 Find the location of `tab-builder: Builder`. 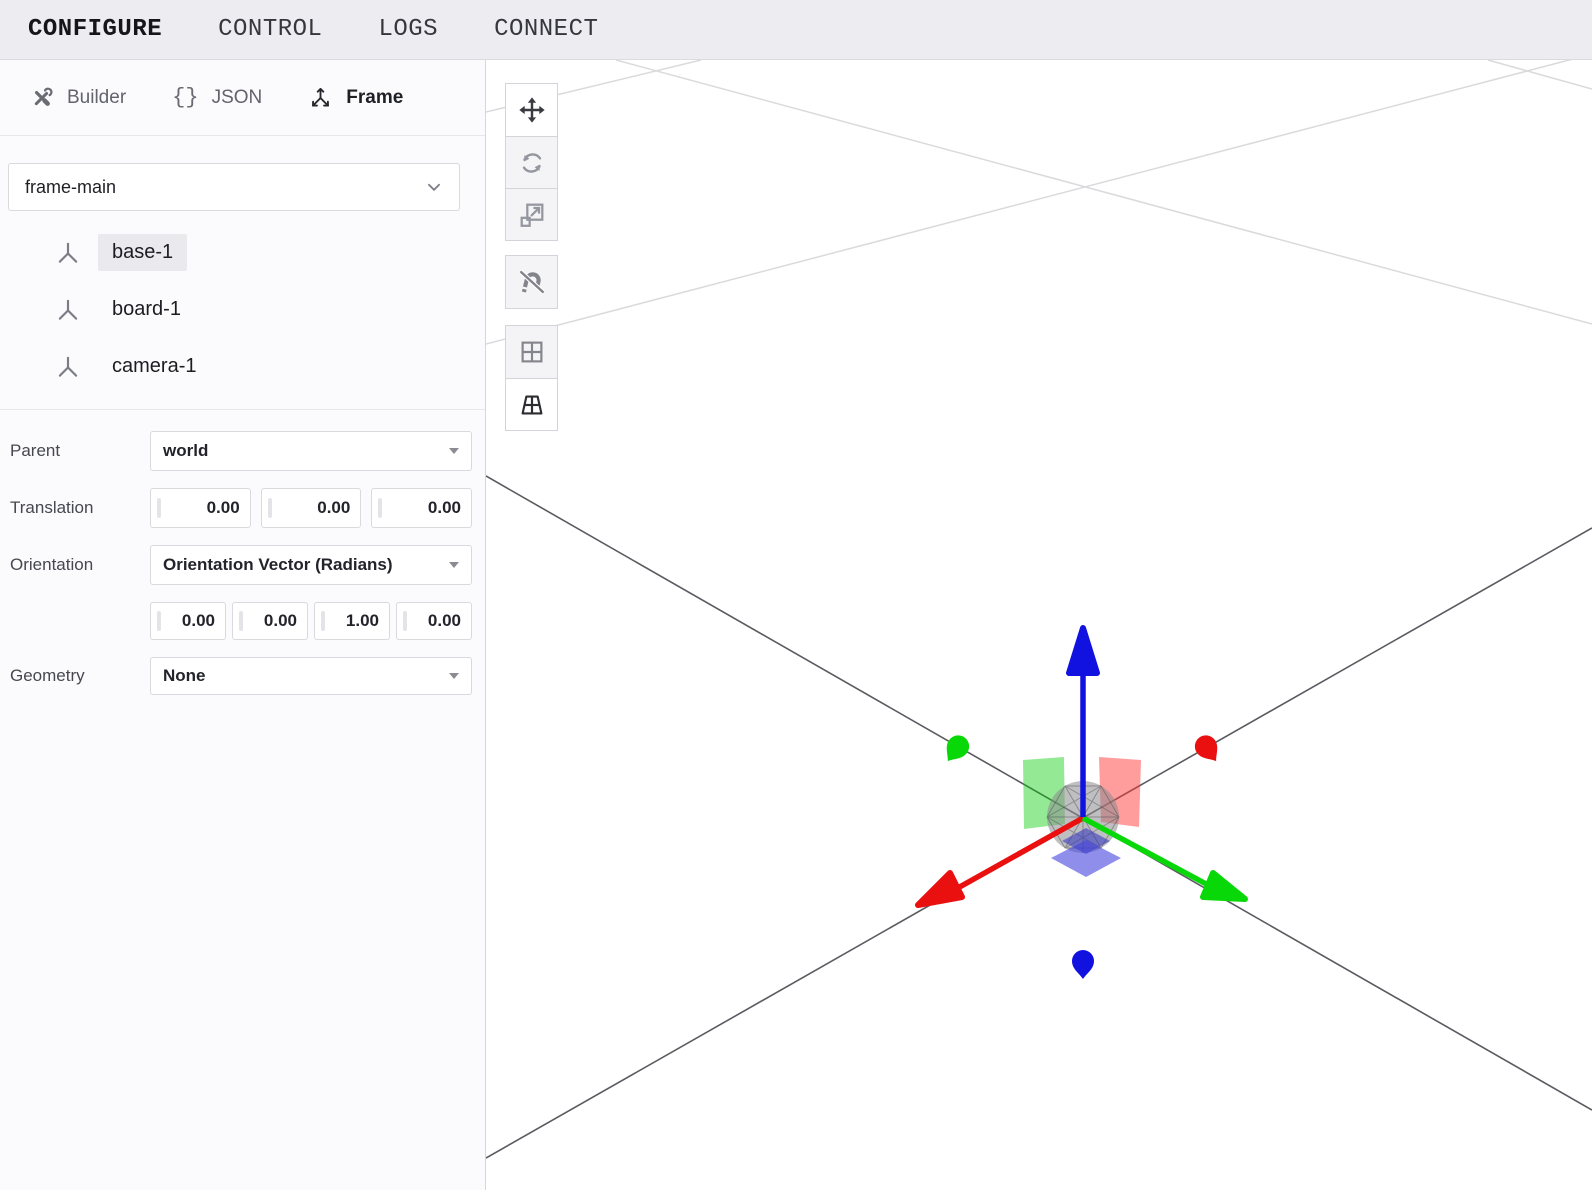

tab-builder: Builder is located at coordinates (78, 98).